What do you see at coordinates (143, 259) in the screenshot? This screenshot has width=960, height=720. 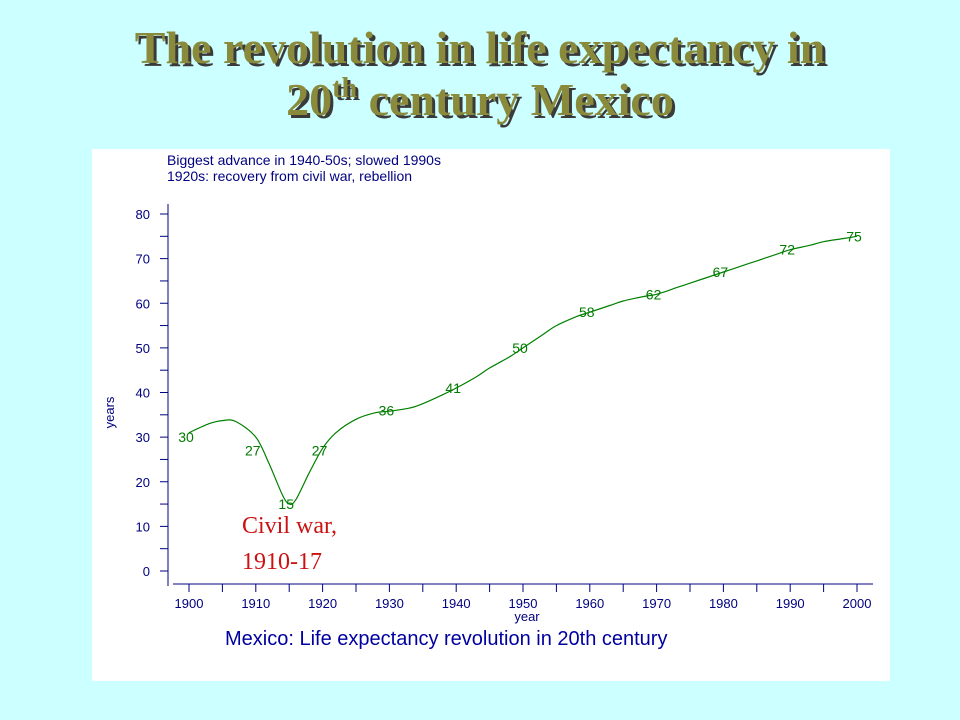 I see `y-tick-label: 70` at bounding box center [143, 259].